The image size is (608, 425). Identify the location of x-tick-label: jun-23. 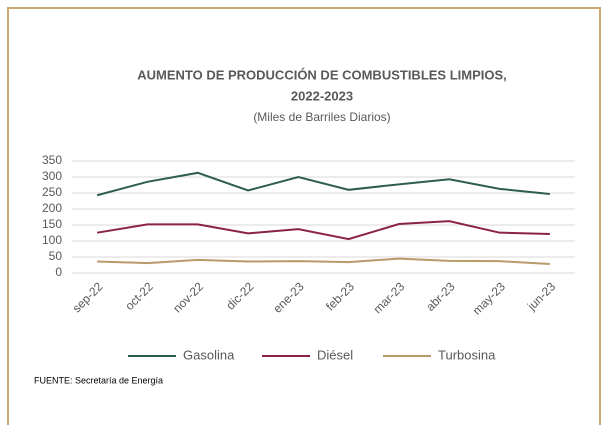
(541, 296).